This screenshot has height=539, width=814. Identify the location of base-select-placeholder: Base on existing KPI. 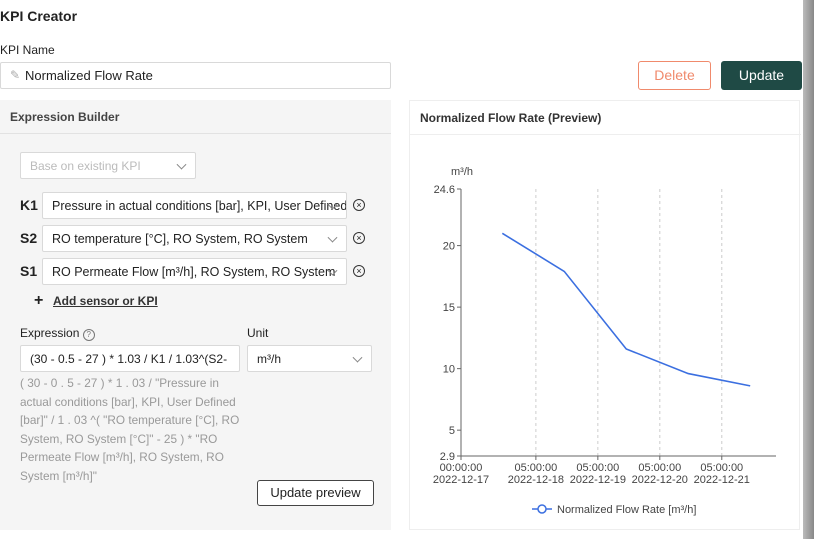
(85, 165).